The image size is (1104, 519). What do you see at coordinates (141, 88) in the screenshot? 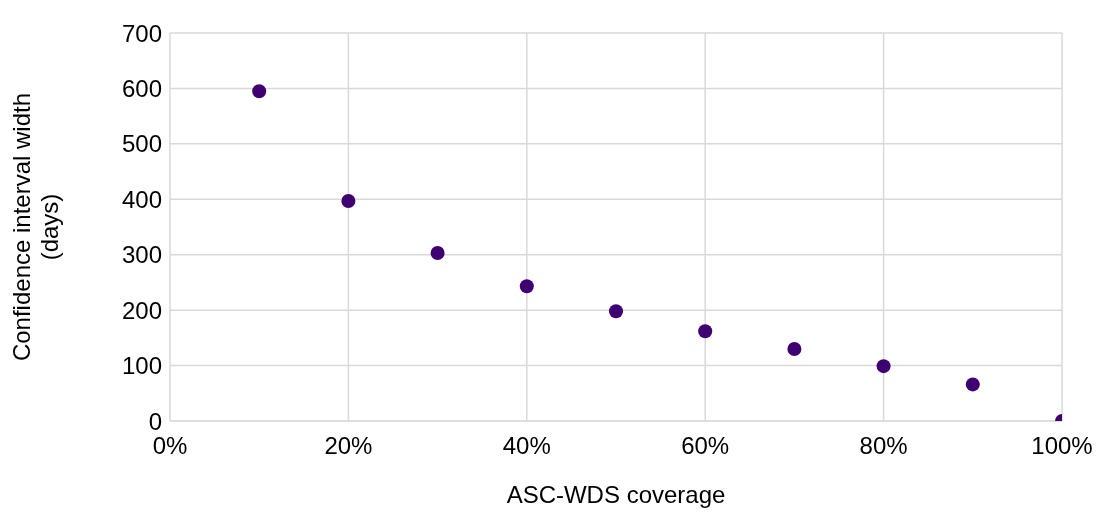
I see `y-tick-label: 600` at bounding box center [141, 88].